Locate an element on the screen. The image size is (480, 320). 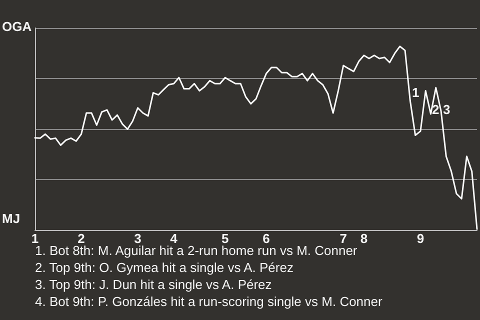
text: 1. Bot 8th: M. Aguilar hit a 2-run home run vs M. Conner is located at coordinates (196, 250).